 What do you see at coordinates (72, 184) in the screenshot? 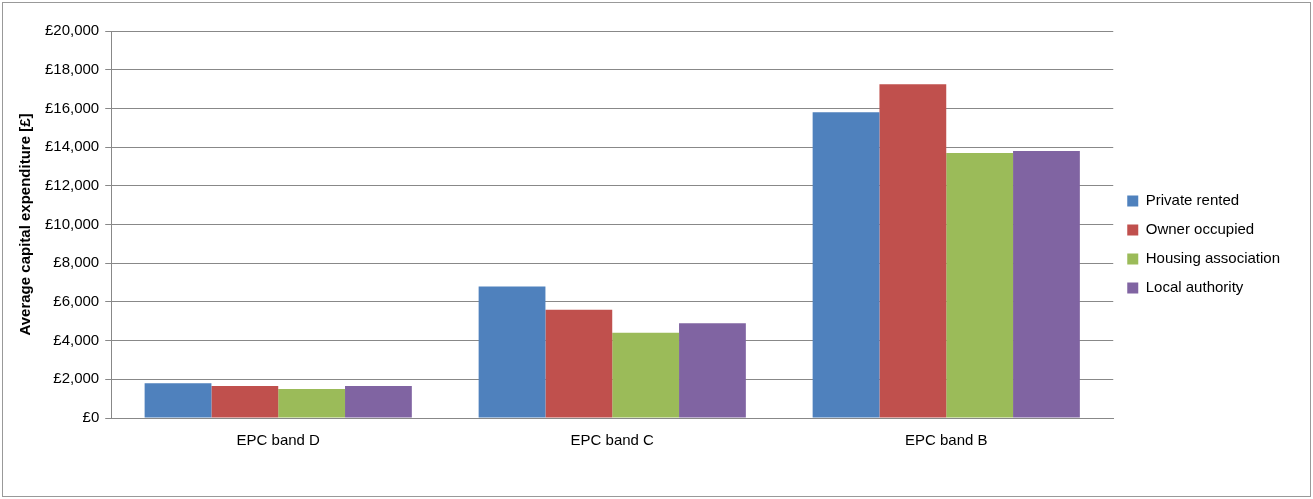
I see `y-tick-label: £12,000` at bounding box center [72, 184].